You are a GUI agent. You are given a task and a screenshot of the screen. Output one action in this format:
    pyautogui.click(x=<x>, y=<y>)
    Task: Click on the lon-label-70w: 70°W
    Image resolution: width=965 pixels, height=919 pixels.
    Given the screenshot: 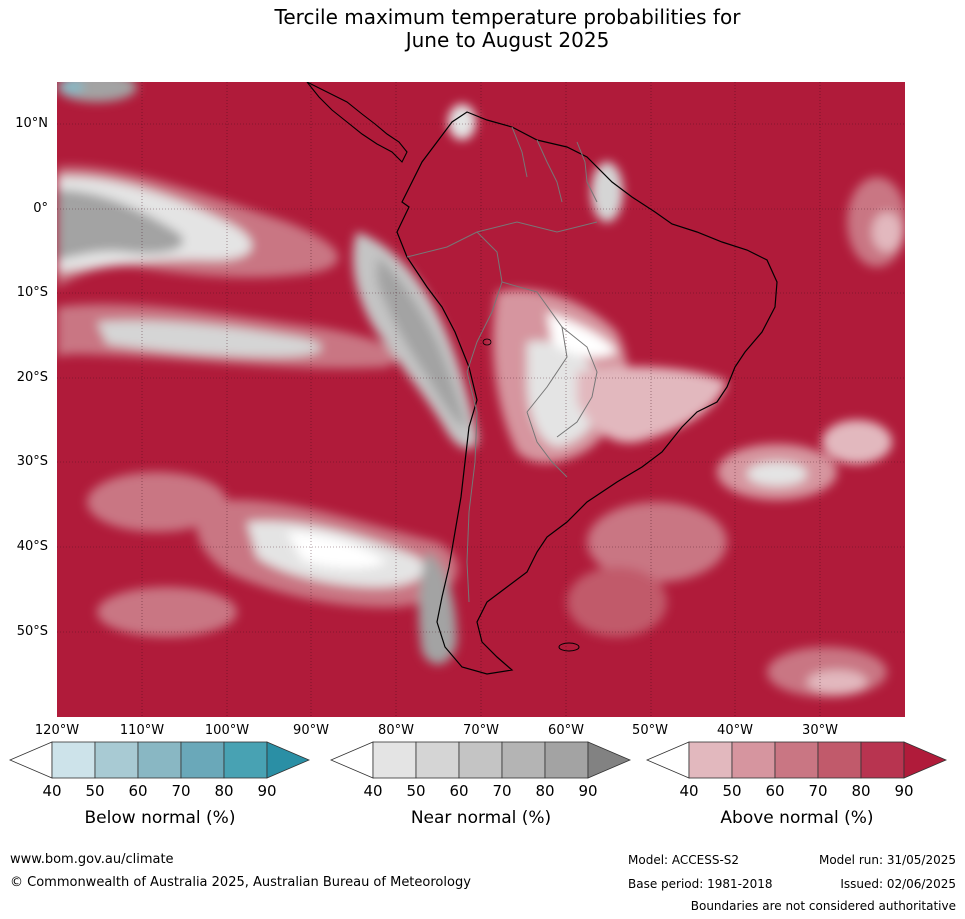 What is the action you would take?
    pyautogui.click(x=481, y=730)
    